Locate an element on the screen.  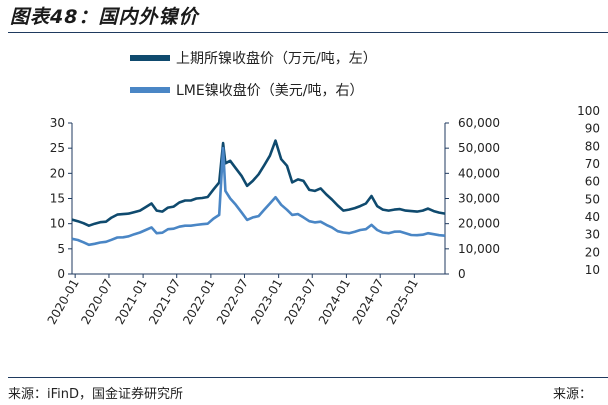
y-left-tick-label: 0 is located at coordinates (61, 274).